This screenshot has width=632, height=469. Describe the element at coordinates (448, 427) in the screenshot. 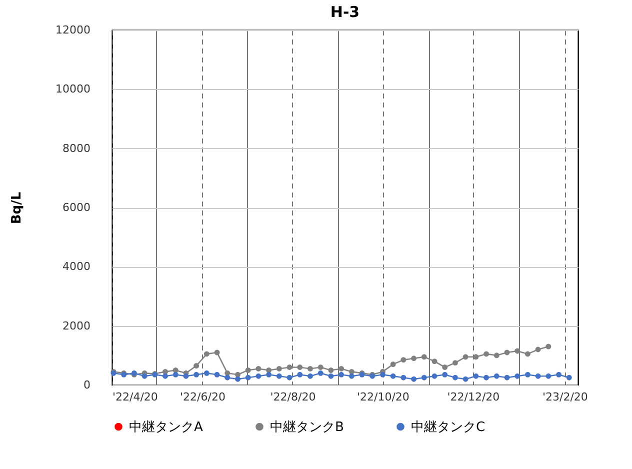

I see `legend-label: 中継タンクC` at that location.